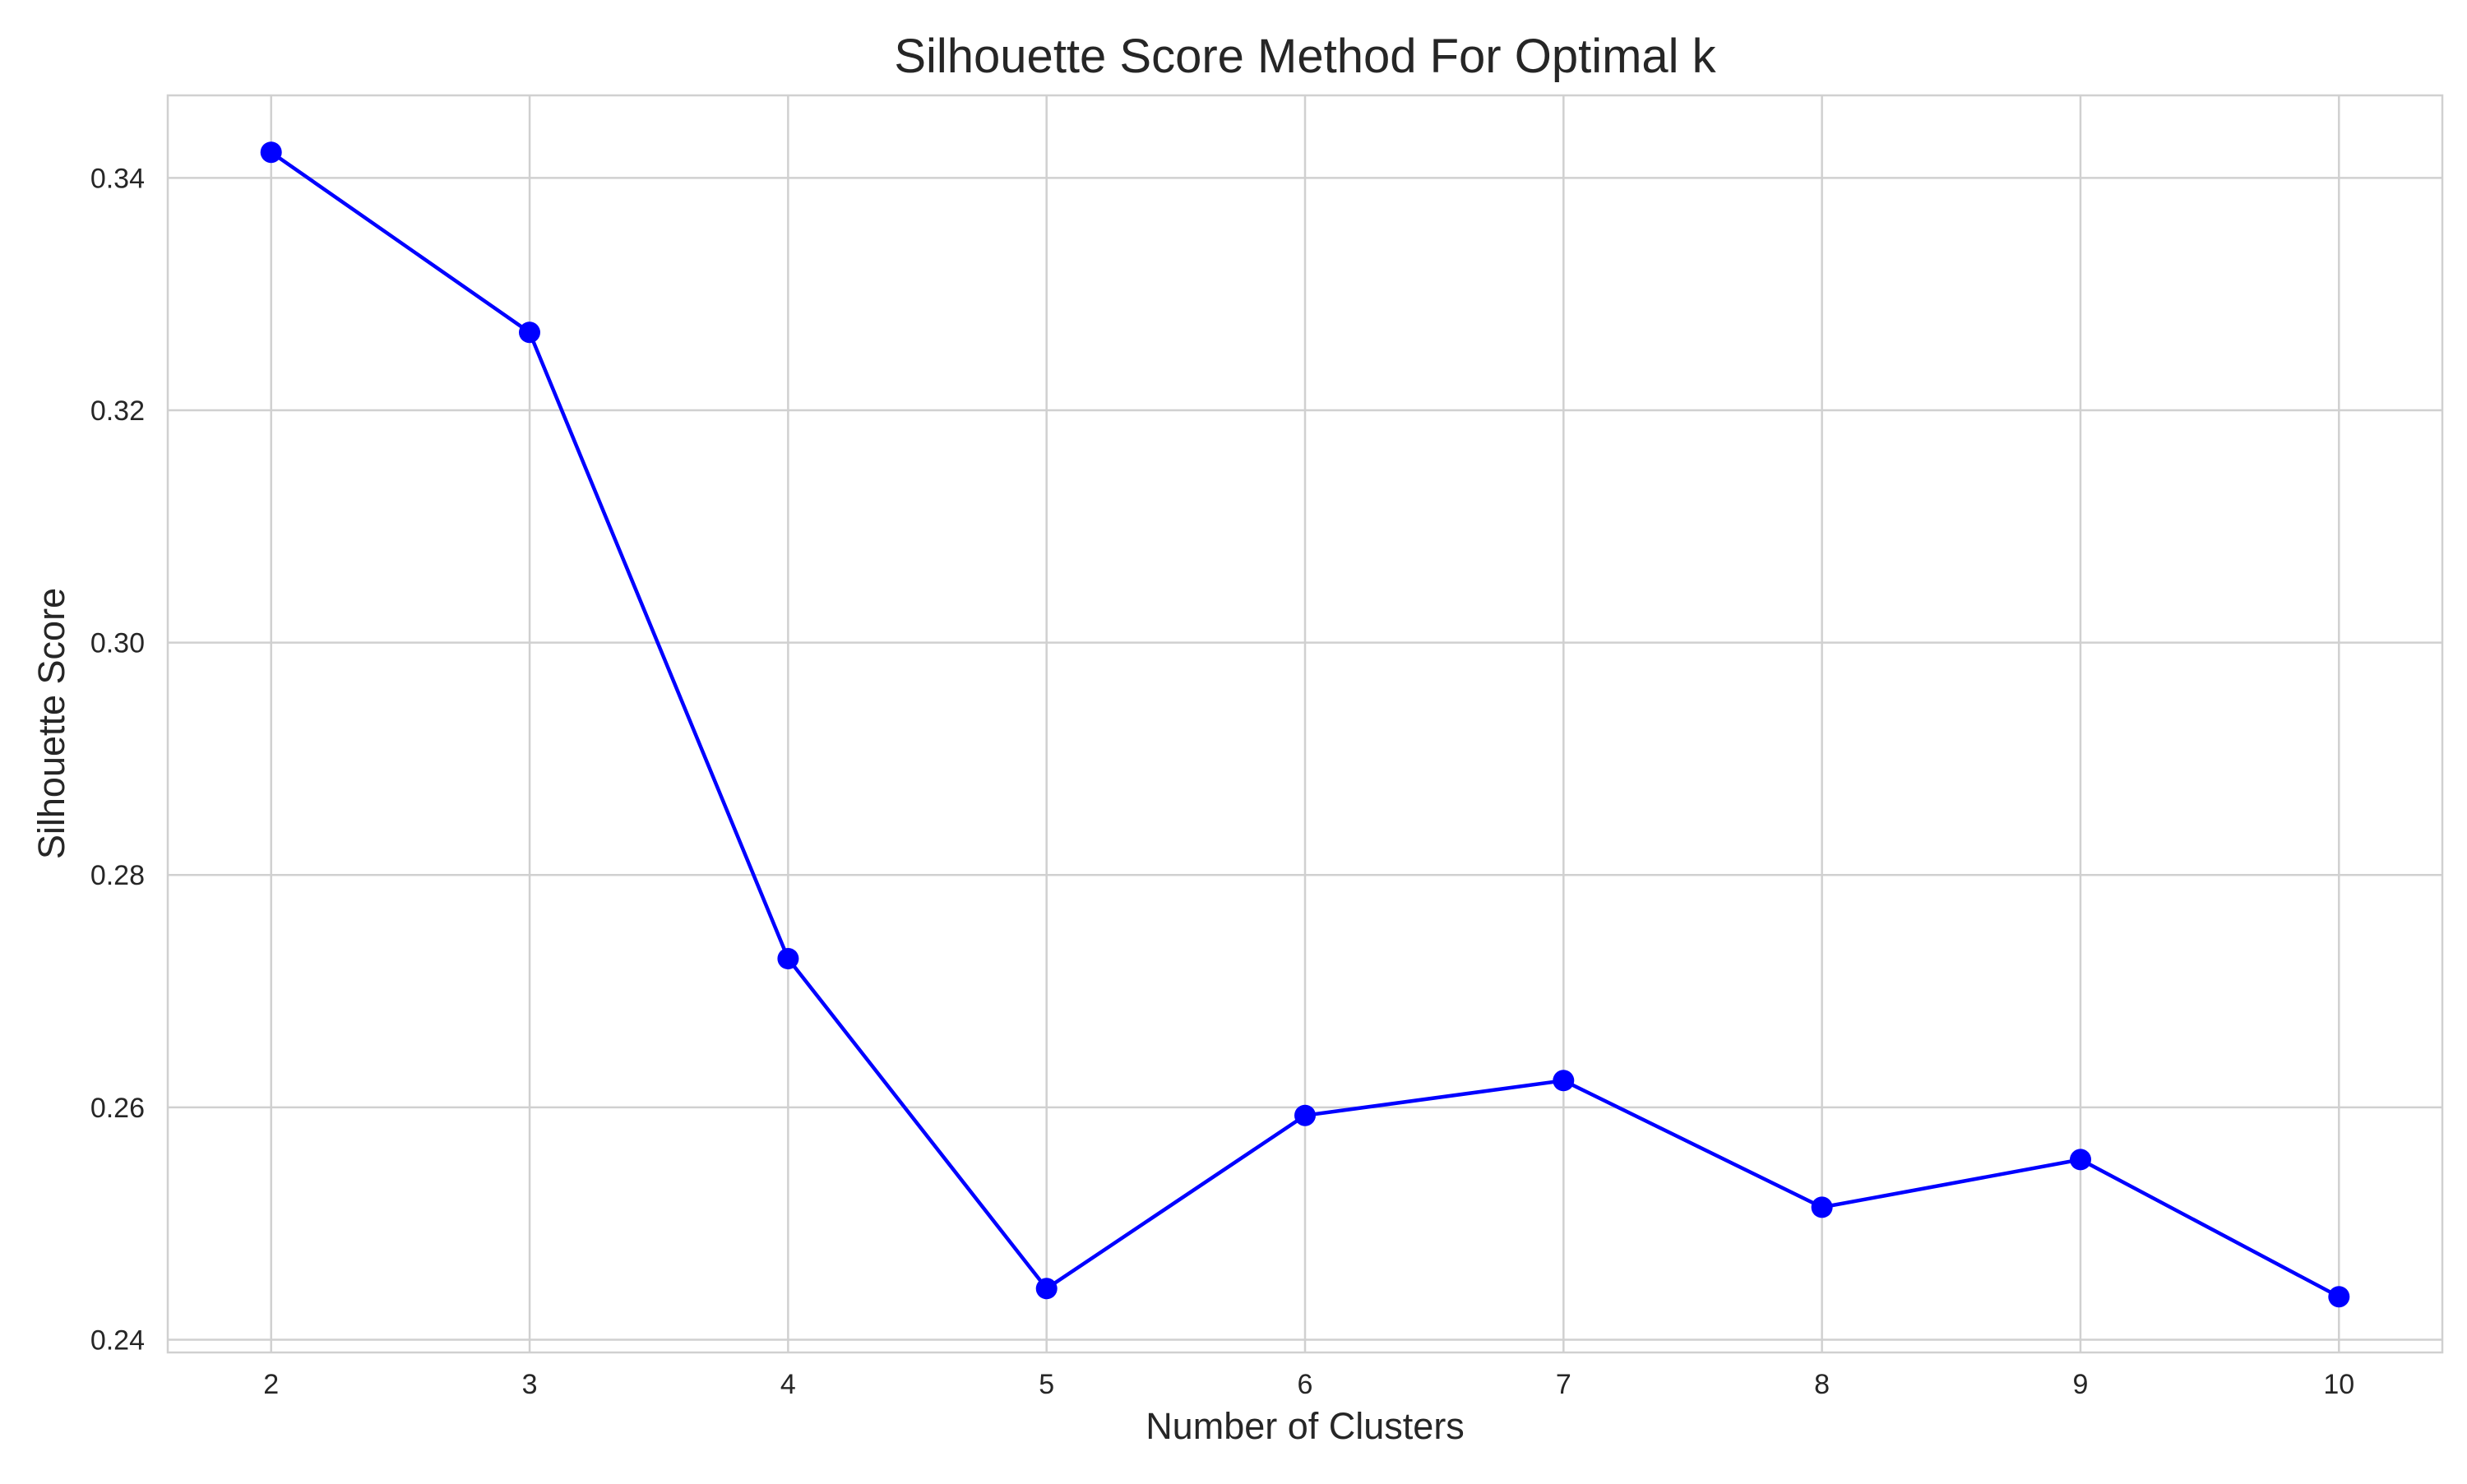  I want to click on chart-title: Silhouette Score Method For Optimal k, so click(1305, 56).